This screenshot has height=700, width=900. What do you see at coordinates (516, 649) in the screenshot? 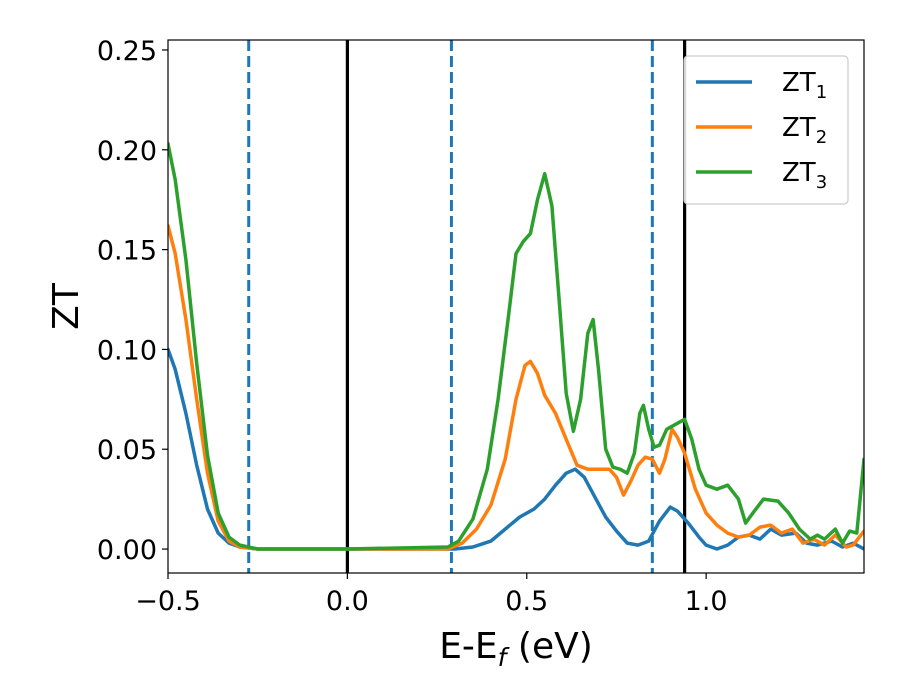
I see `x-axis-title: E-Ef (eV)` at bounding box center [516, 649].